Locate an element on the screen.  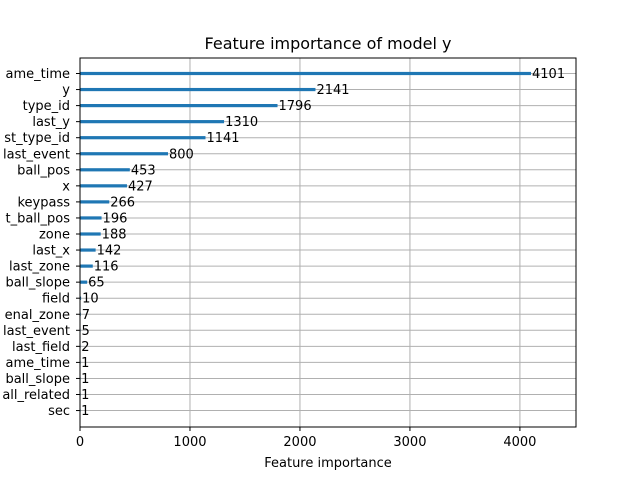
x-axis-label: Feature importance is located at coordinates (328, 463).